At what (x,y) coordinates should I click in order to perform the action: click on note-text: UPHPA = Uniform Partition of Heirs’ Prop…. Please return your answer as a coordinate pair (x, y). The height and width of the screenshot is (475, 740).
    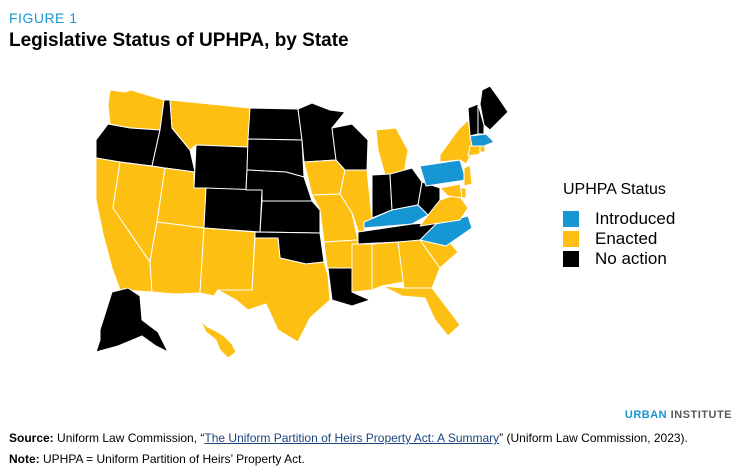
    Looking at the image, I should click on (172, 459).